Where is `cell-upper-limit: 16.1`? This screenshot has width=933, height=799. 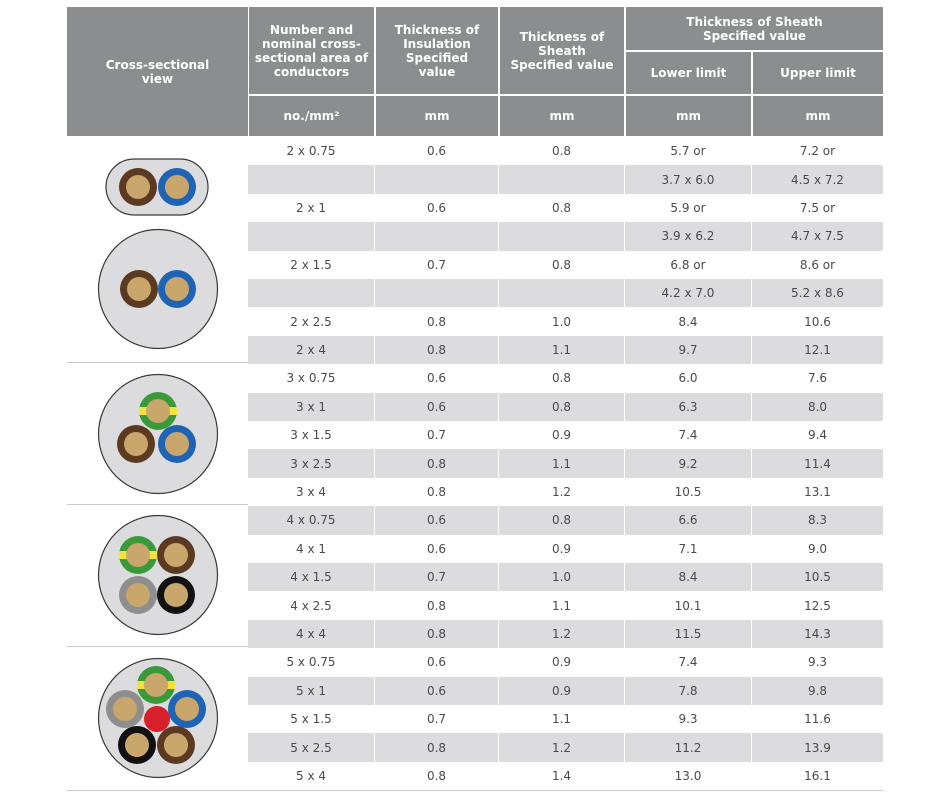 cell-upper-limit: 16.1 is located at coordinates (817, 775).